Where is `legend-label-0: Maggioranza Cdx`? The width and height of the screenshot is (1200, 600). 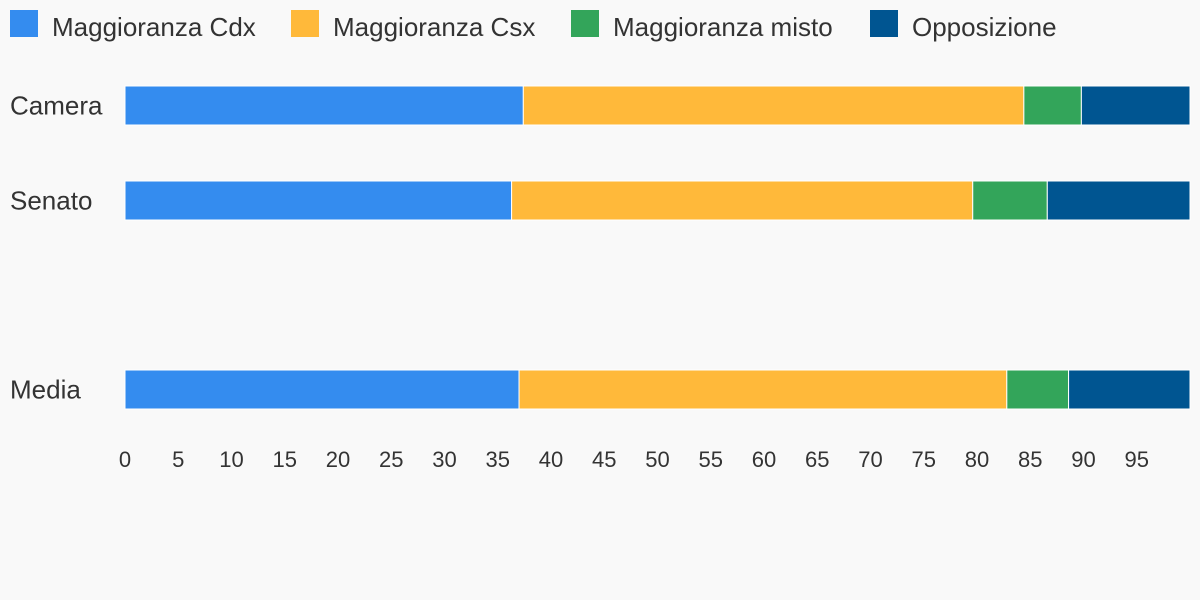
legend-label-0: Maggioranza Cdx is located at coordinates (154, 27).